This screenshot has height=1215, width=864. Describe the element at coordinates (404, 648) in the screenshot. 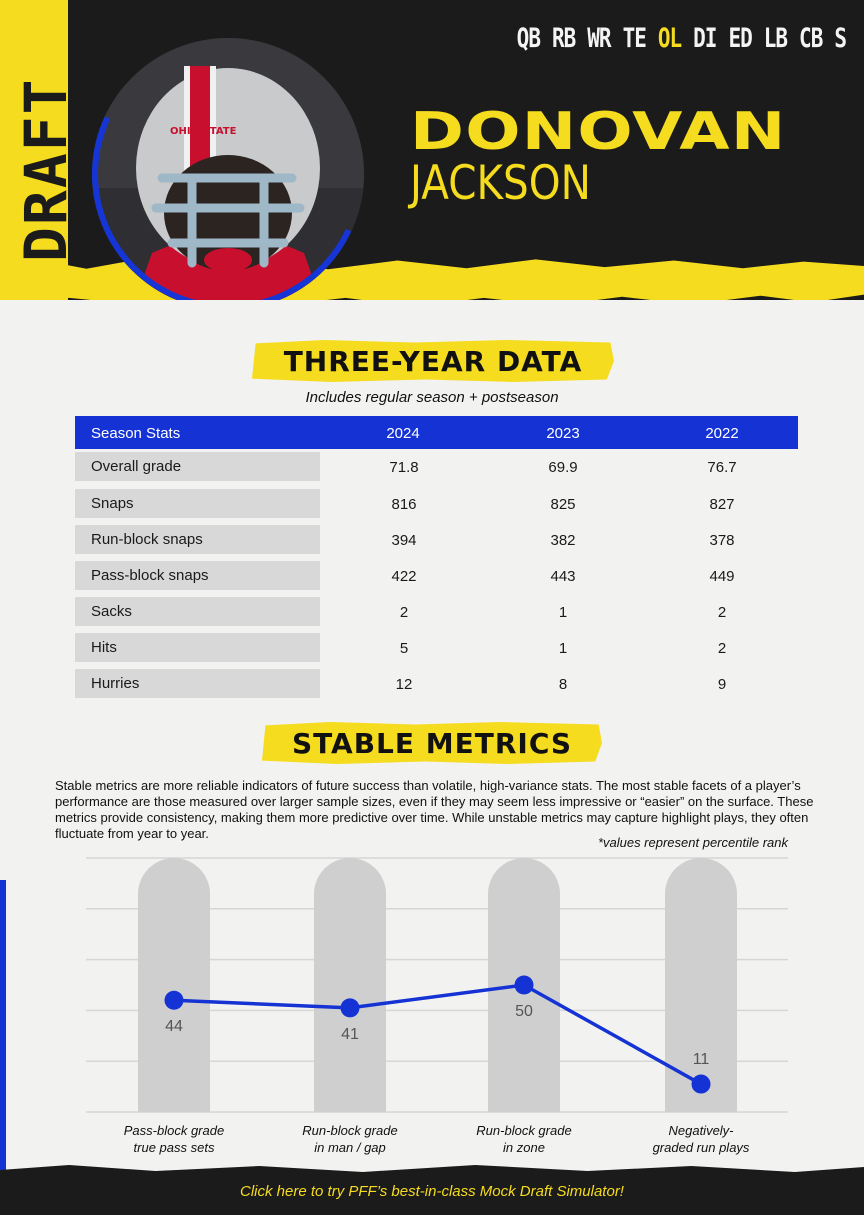

I see `cell-2024: 5` at that location.